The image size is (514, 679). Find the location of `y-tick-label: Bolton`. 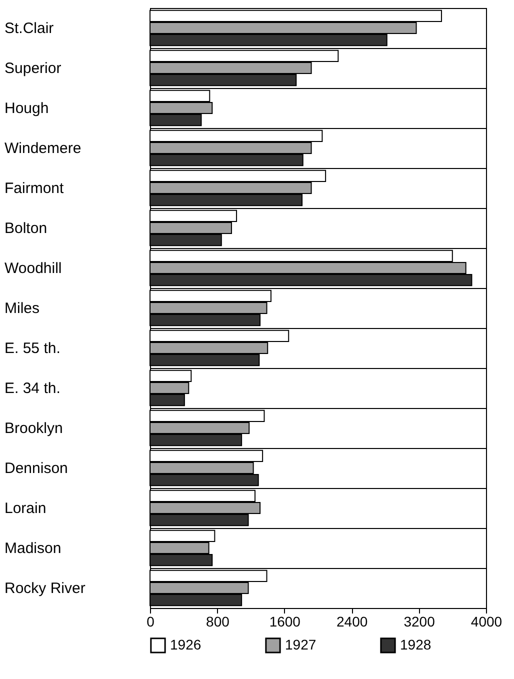

y-tick-label: Bolton is located at coordinates (26, 228).